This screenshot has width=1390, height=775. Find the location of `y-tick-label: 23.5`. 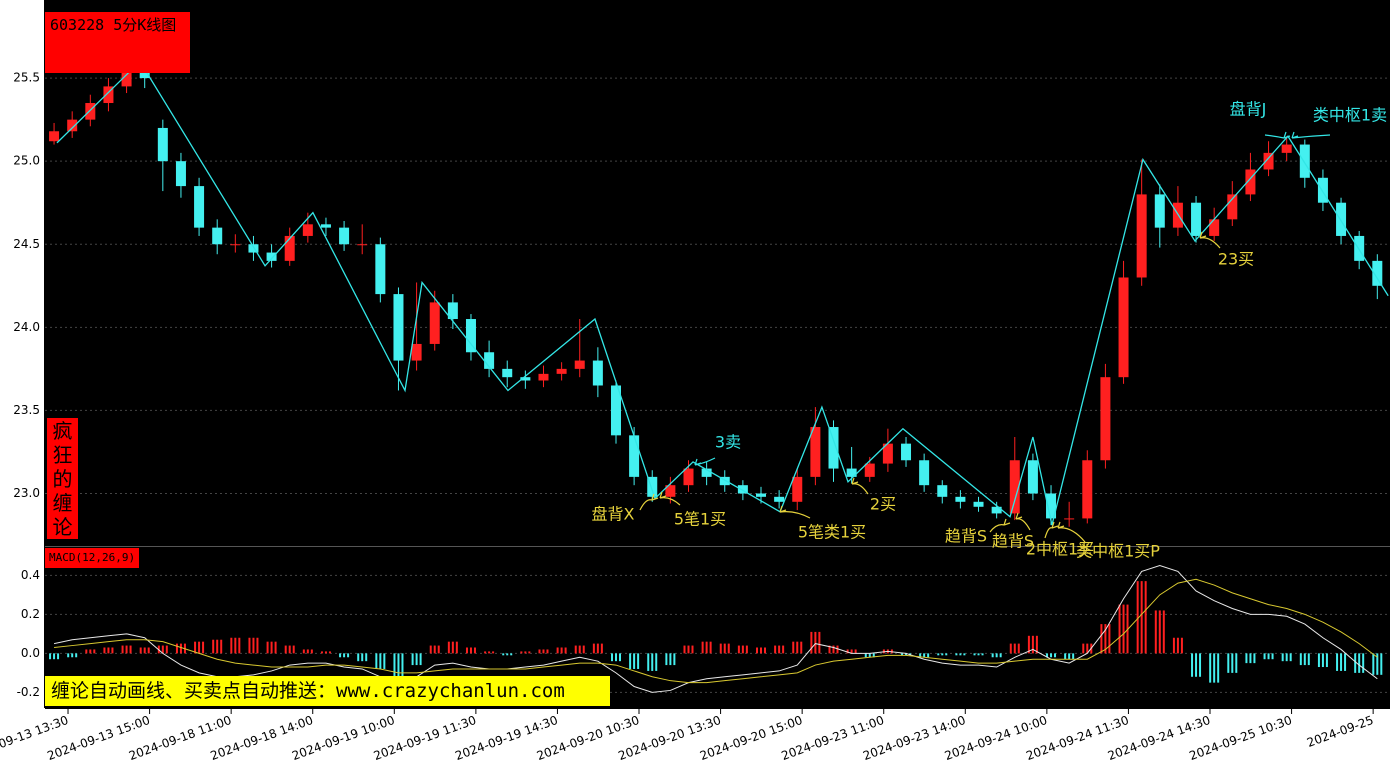

y-tick-label: 23.5 is located at coordinates (26, 410).